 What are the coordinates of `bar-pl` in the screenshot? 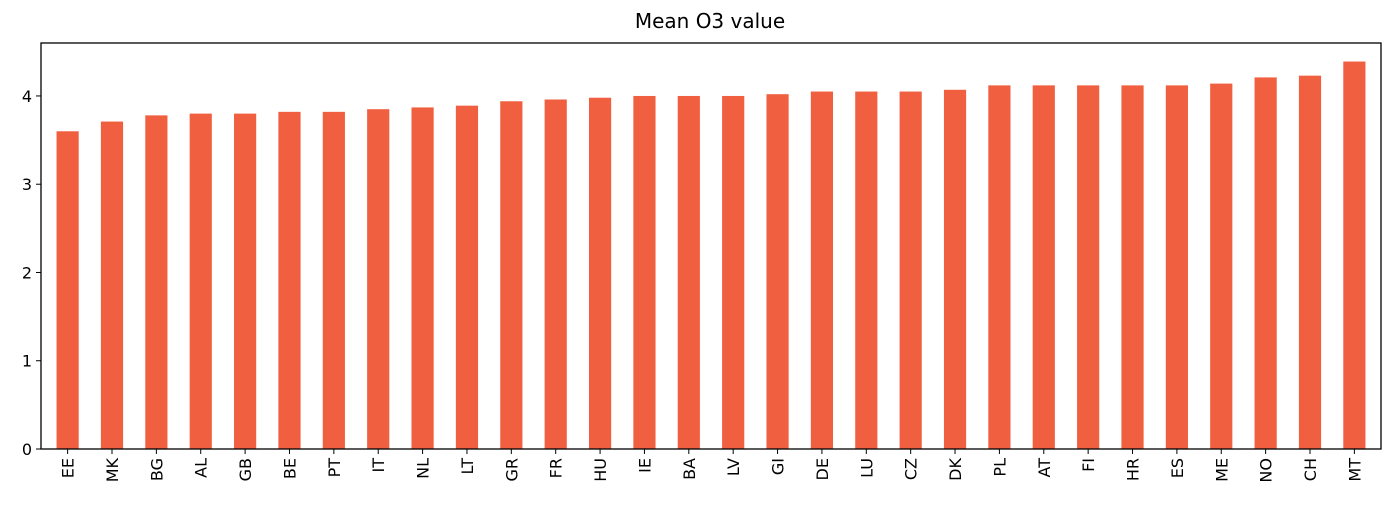 It's located at (999, 267).